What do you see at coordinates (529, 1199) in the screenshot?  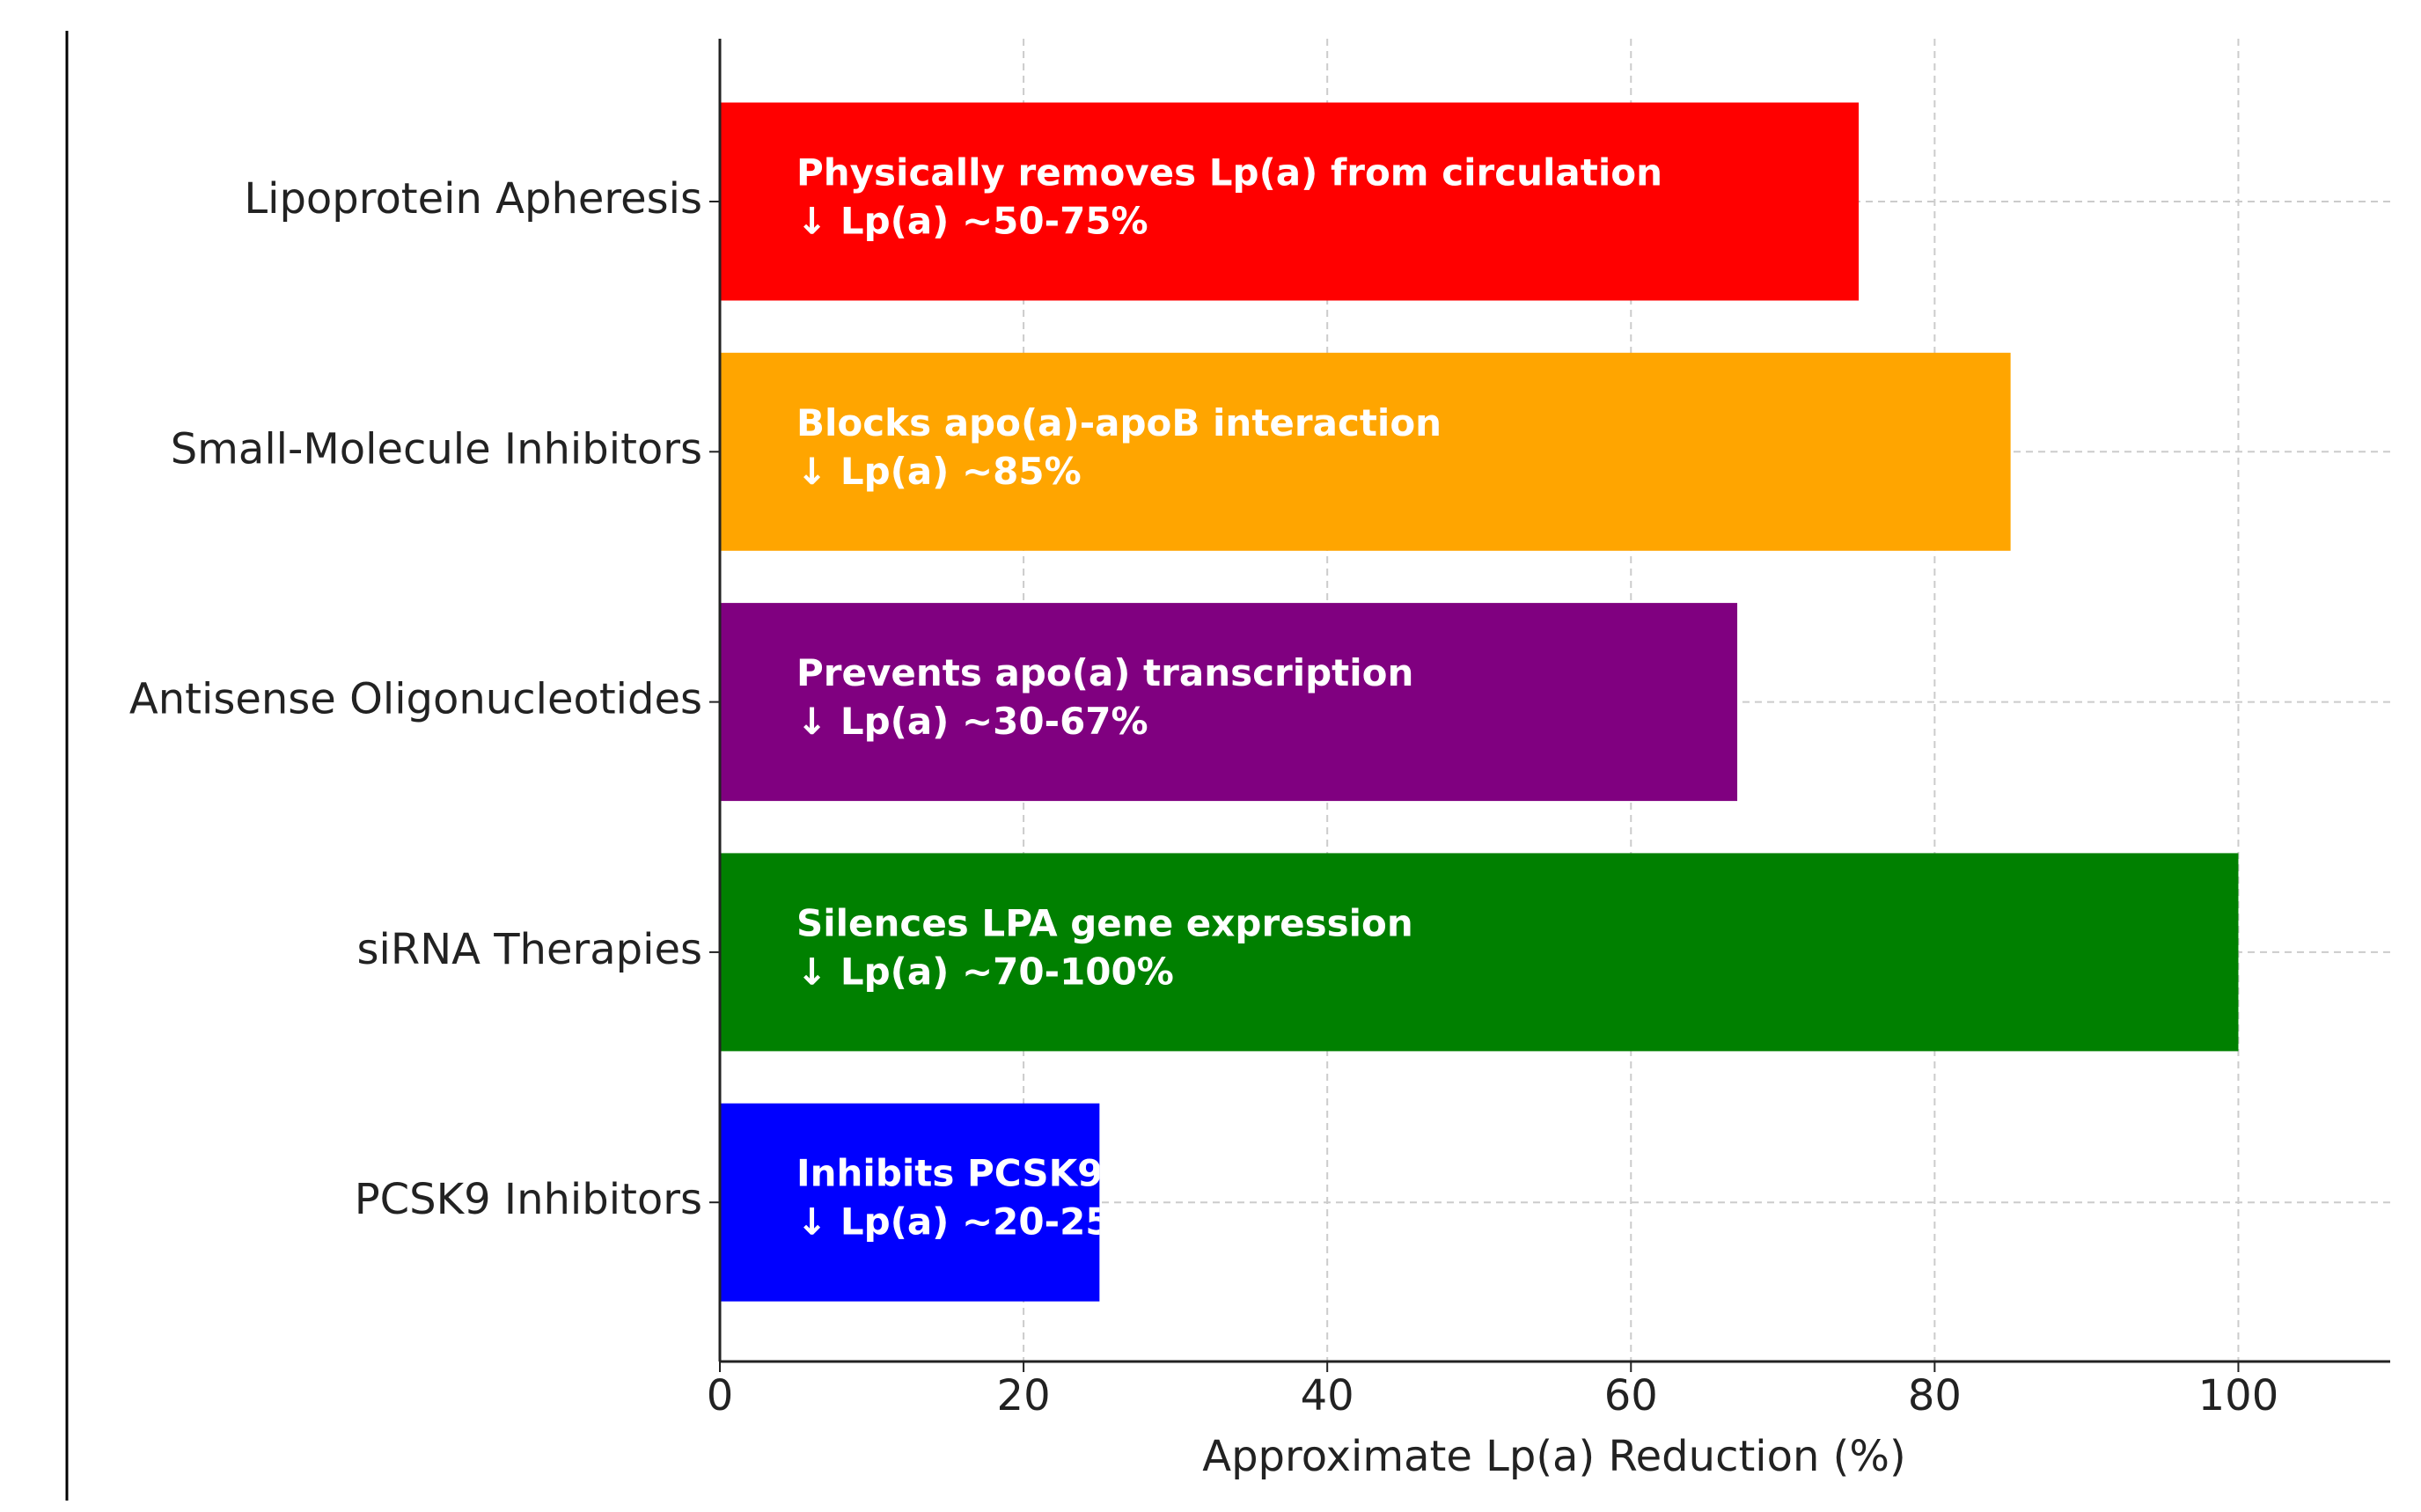 I see `y-tick-label: PCSK9 Inhibitors` at bounding box center [529, 1199].